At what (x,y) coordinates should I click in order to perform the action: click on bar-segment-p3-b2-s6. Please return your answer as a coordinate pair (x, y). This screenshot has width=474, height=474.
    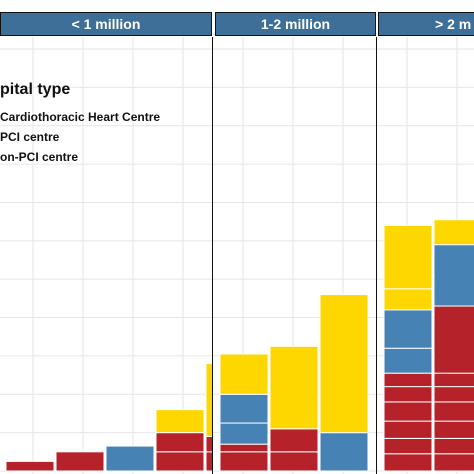
    Looking at the image, I should click on (453, 380).